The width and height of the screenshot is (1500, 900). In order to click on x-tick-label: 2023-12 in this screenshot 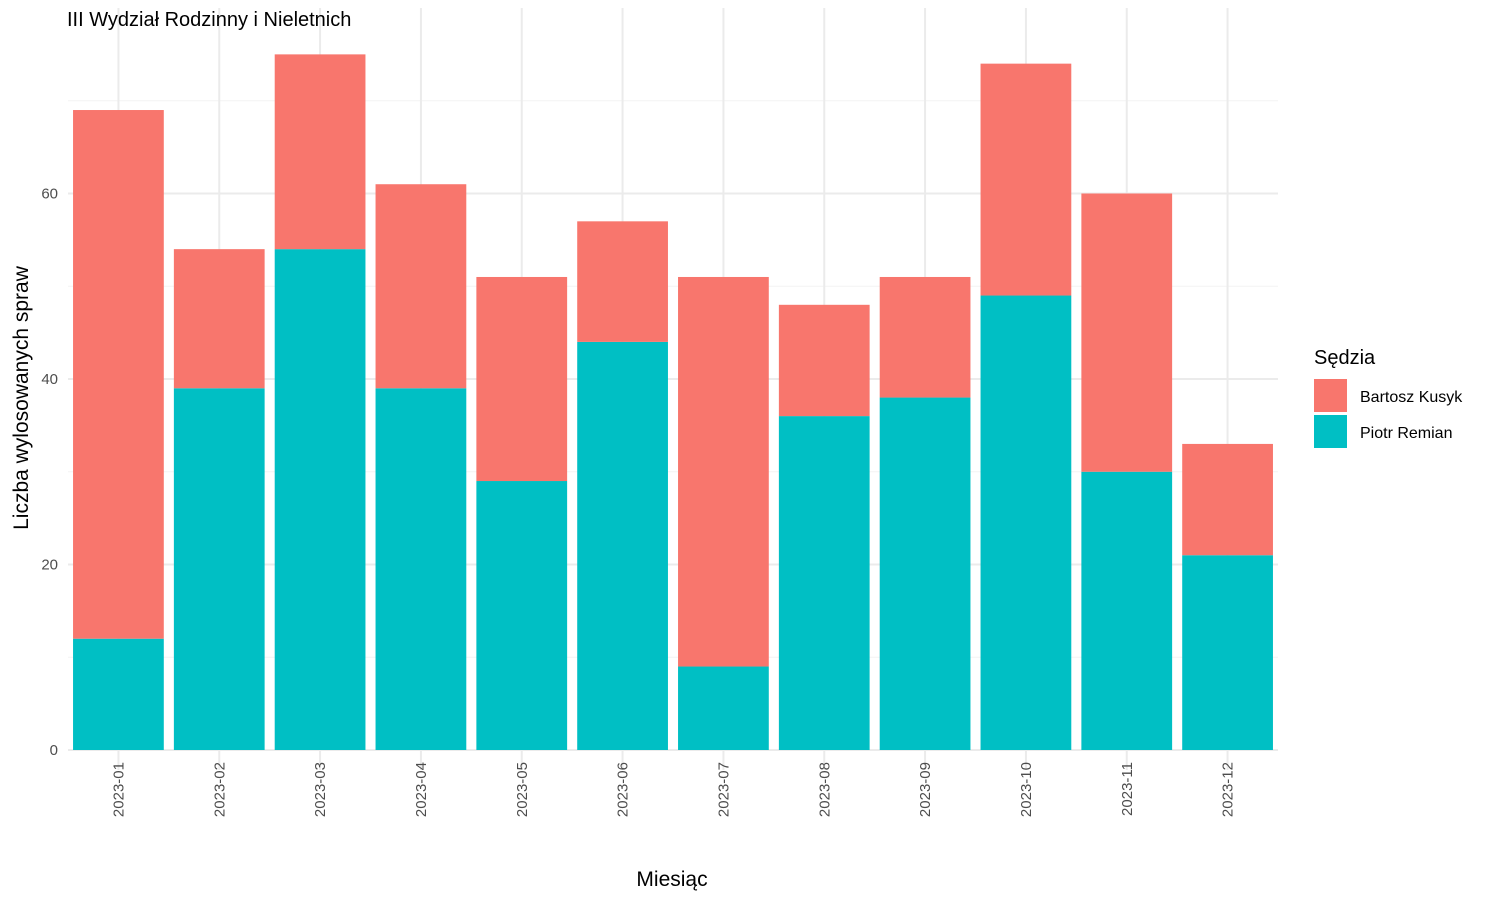, I will do `click(1228, 789)`.